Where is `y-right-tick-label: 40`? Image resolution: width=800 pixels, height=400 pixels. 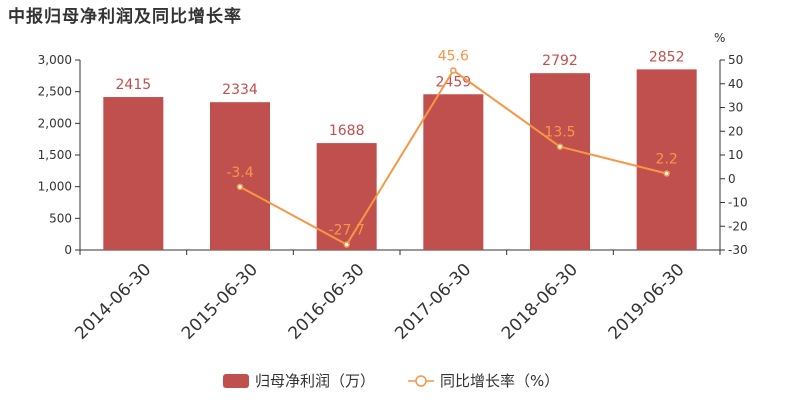 y-right-tick-label: 40 is located at coordinates (735, 84).